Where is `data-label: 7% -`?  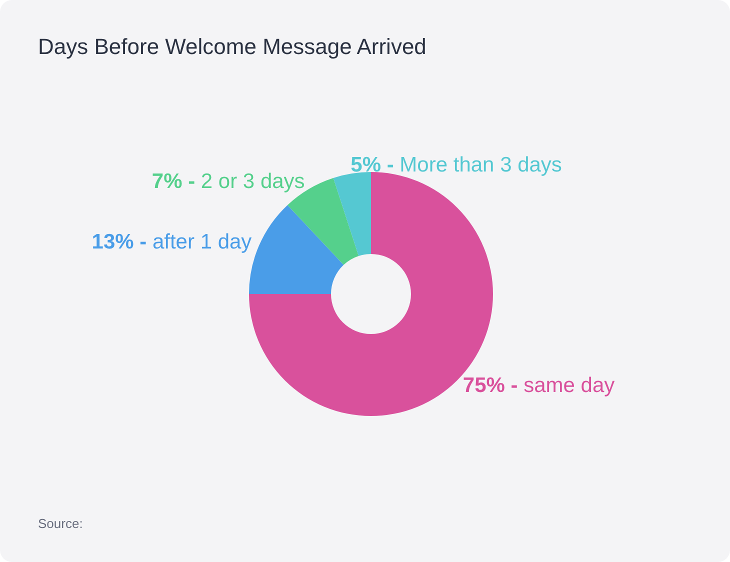 data-label: 7% - is located at coordinates (174, 181).